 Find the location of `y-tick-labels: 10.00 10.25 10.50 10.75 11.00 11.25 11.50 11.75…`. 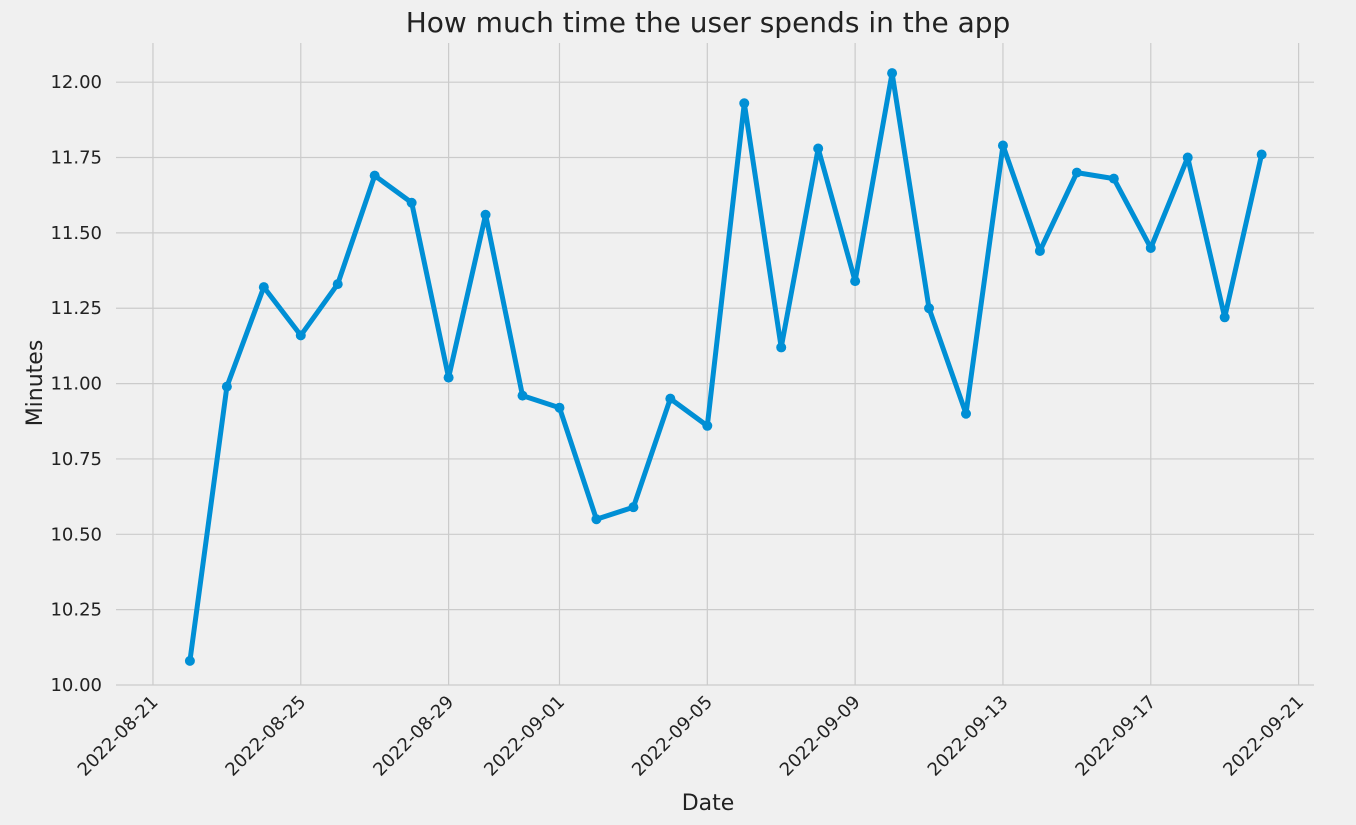

y-tick-labels: 10.00 10.25 10.50 10.75 11.00 11.25 11.50 11.75… is located at coordinates (76, 384).